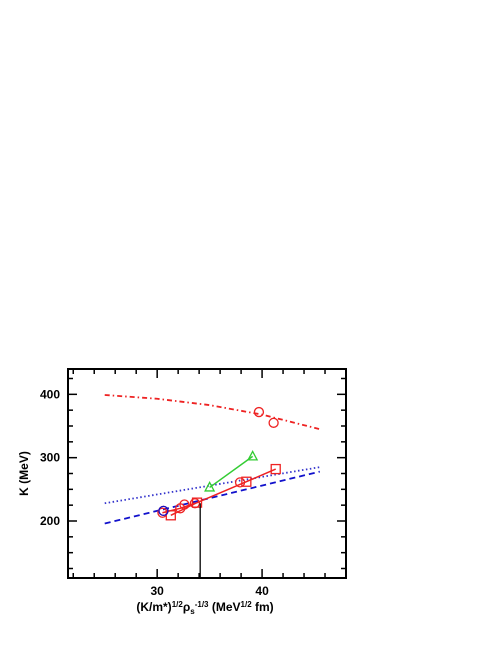 This screenshot has width=501, height=649. What do you see at coordinates (157, 591) in the screenshot?
I see `x-tick-label: 30` at bounding box center [157, 591].